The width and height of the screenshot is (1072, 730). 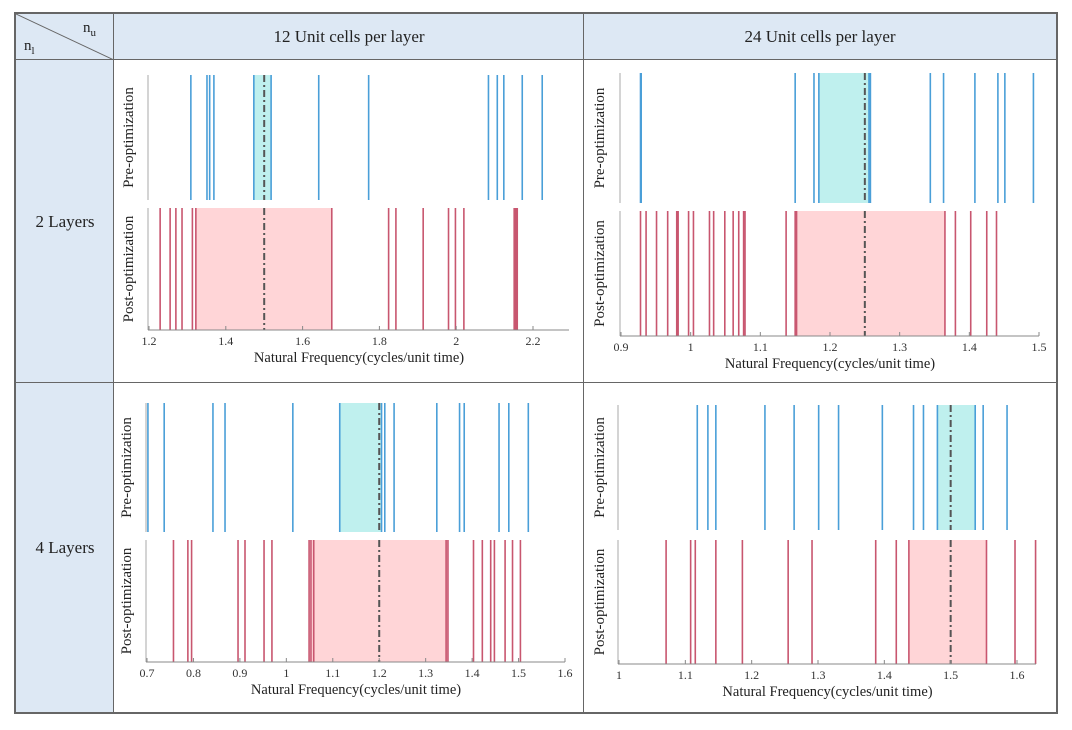 What do you see at coordinates (65, 386) in the screenshot?
I see `row-header-column` at bounding box center [65, 386].